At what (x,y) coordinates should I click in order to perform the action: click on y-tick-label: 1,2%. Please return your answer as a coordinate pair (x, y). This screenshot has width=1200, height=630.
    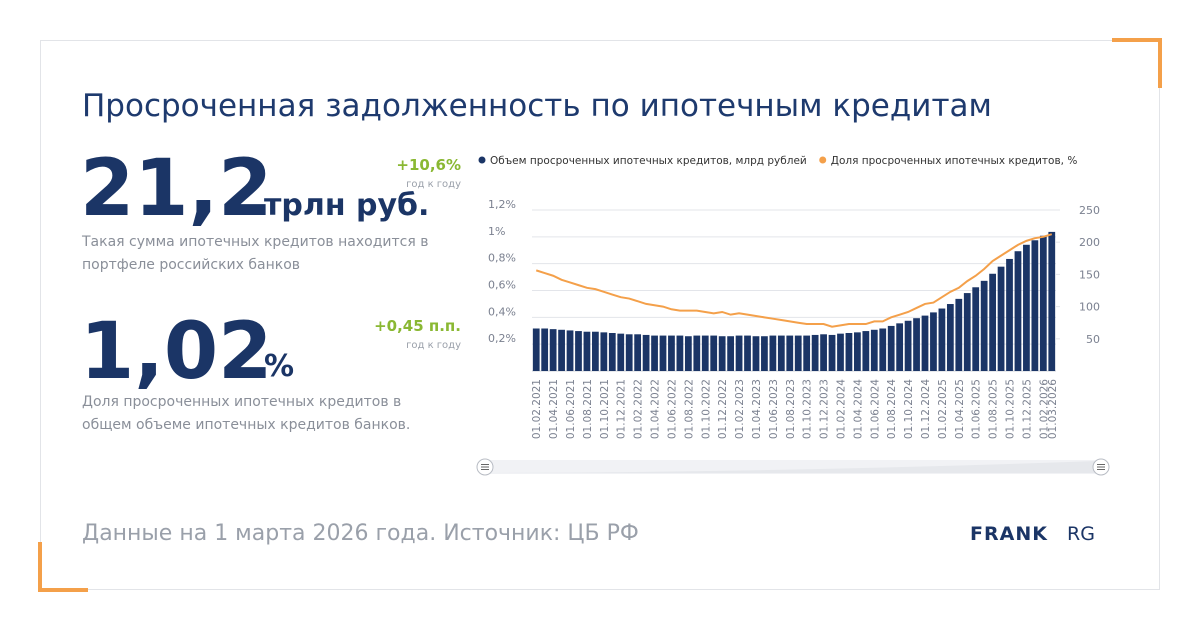
    Looking at the image, I should click on (502, 204).